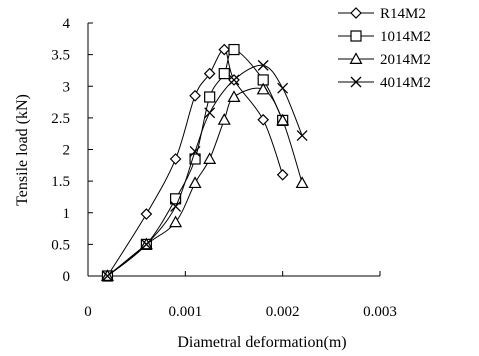 This screenshot has width=479, height=356. I want to click on legend-label: 4014M2, so click(405, 83).